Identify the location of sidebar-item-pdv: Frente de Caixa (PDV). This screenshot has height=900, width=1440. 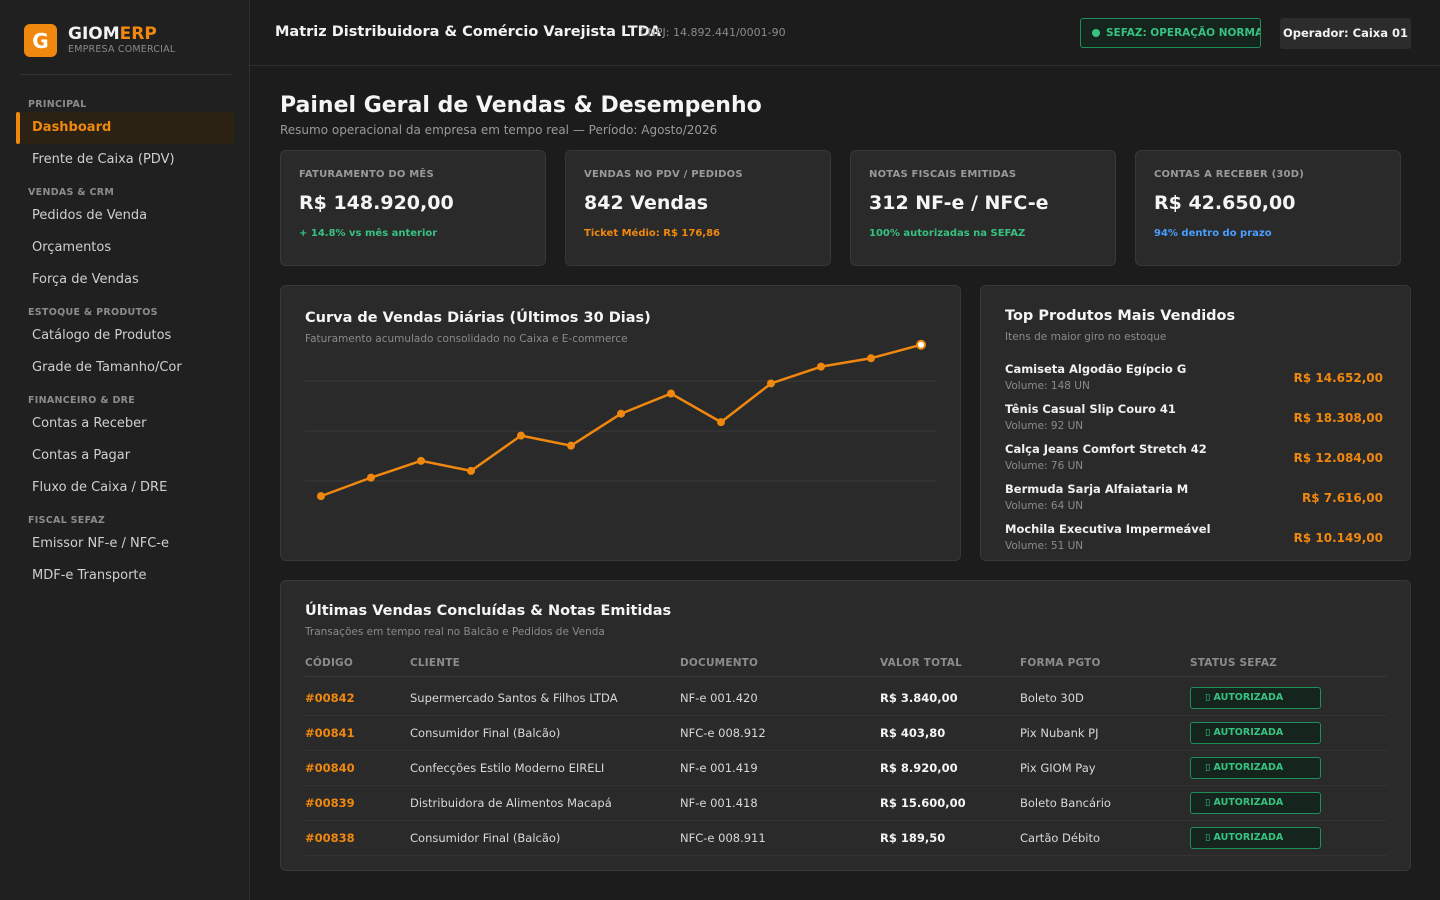
(103, 159).